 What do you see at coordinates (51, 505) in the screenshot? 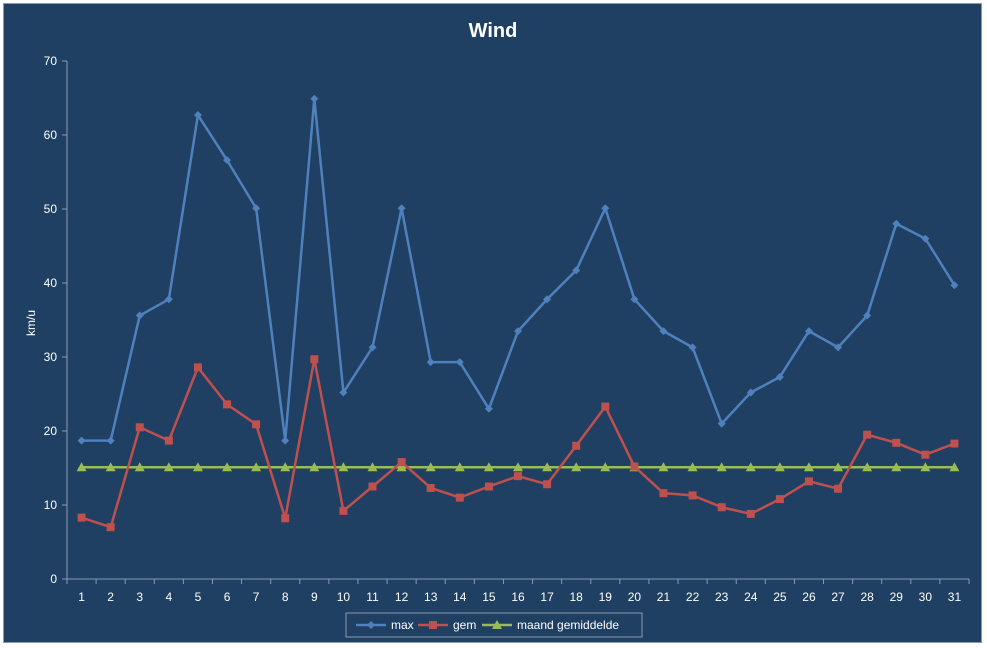
I see `y-tick-label: 10` at bounding box center [51, 505].